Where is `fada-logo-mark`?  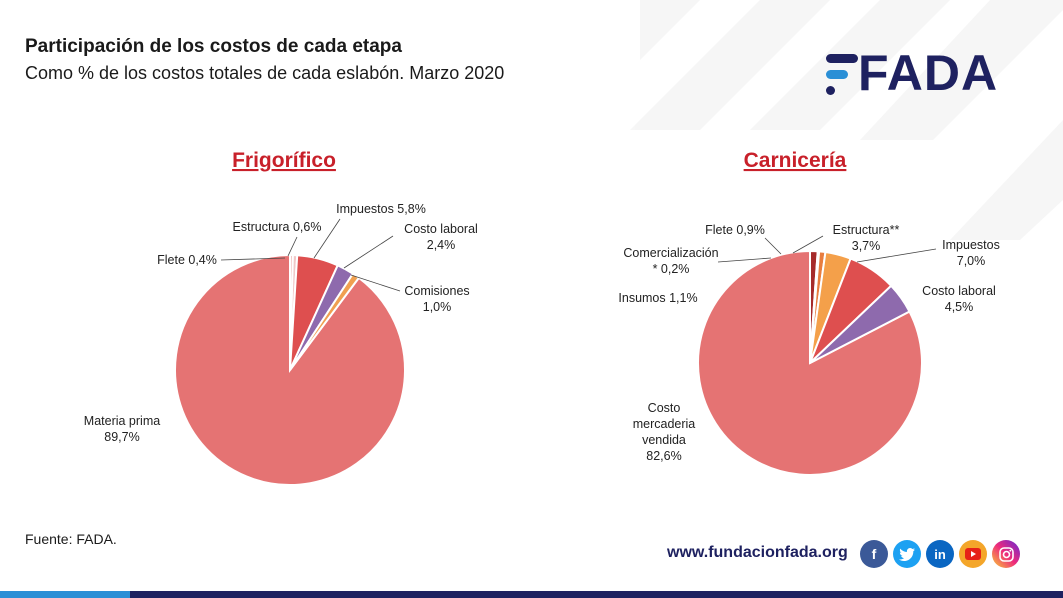 fada-logo-mark is located at coordinates (842, 74).